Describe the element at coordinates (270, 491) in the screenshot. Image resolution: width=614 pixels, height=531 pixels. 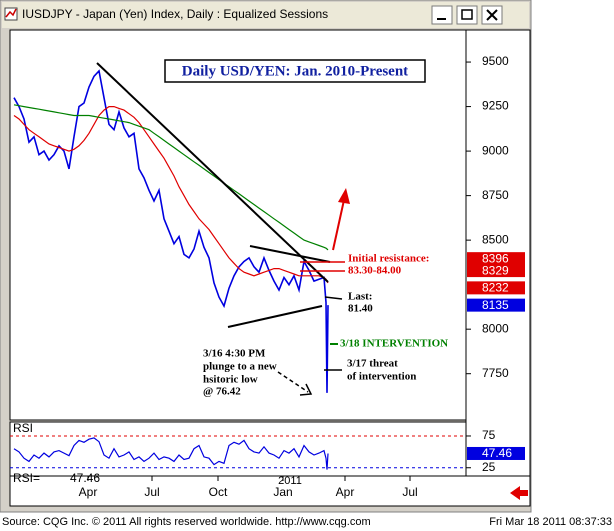
I see `time-axis-pane` at that location.